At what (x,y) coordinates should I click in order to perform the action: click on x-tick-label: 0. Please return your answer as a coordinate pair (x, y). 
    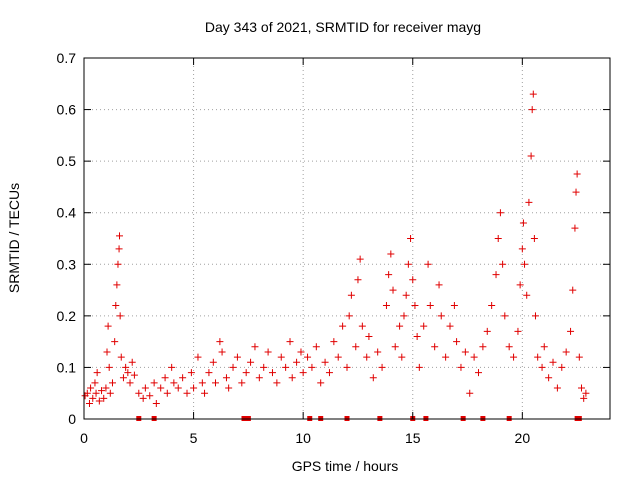
    Looking at the image, I should click on (84, 438).